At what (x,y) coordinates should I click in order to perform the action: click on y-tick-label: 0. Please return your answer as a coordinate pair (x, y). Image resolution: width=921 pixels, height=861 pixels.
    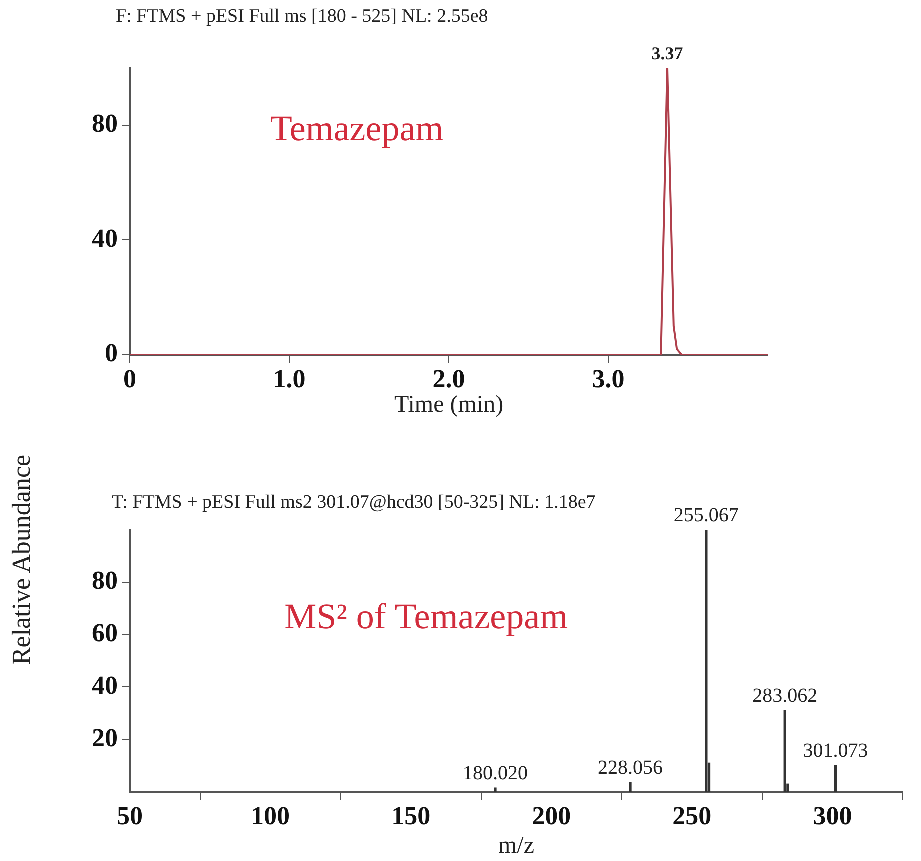
    Looking at the image, I should click on (111, 353).